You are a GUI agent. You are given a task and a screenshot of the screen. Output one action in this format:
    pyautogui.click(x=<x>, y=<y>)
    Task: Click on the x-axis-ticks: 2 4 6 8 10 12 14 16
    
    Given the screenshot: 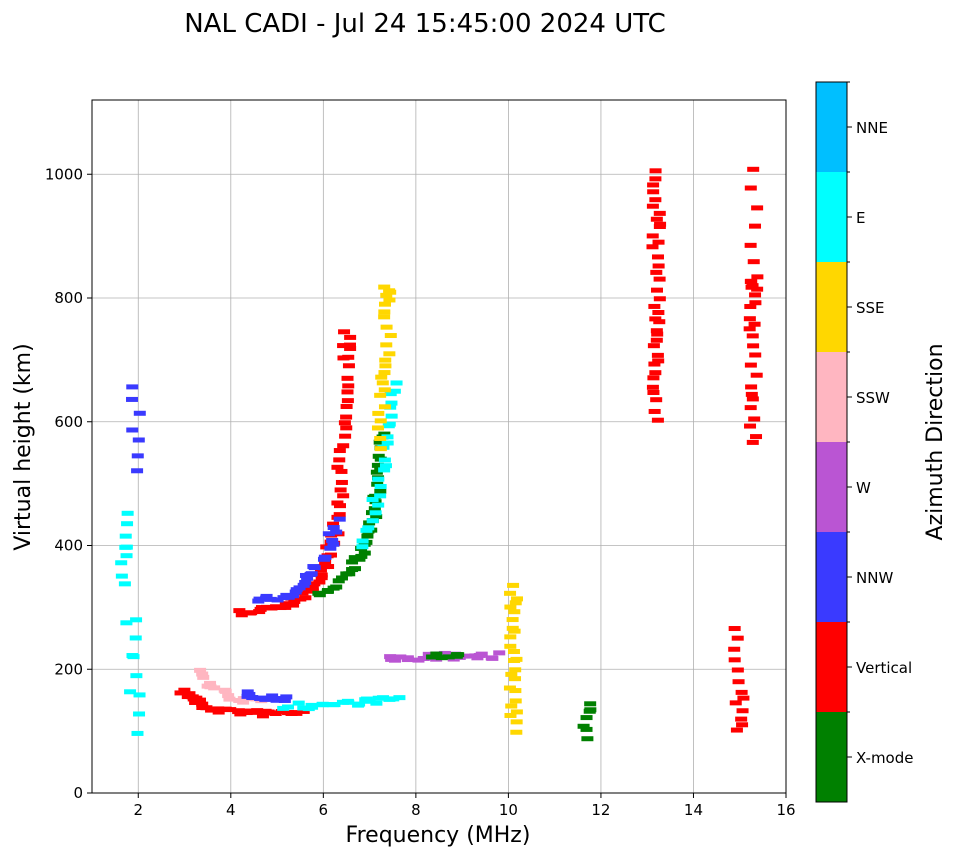 What is the action you would take?
    pyautogui.click(x=464, y=806)
    